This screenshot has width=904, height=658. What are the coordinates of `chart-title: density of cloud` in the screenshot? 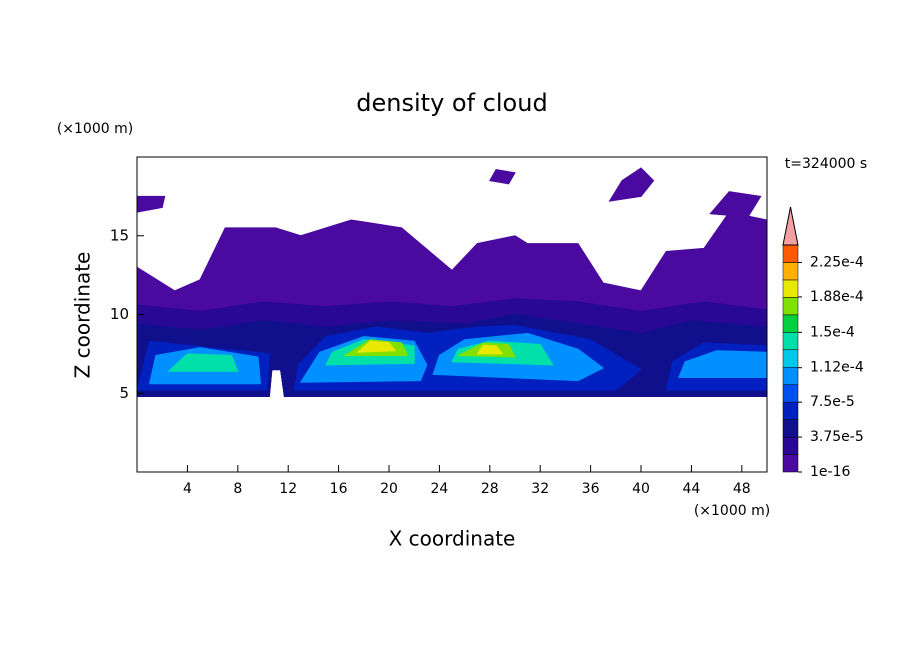 It's located at (451, 103).